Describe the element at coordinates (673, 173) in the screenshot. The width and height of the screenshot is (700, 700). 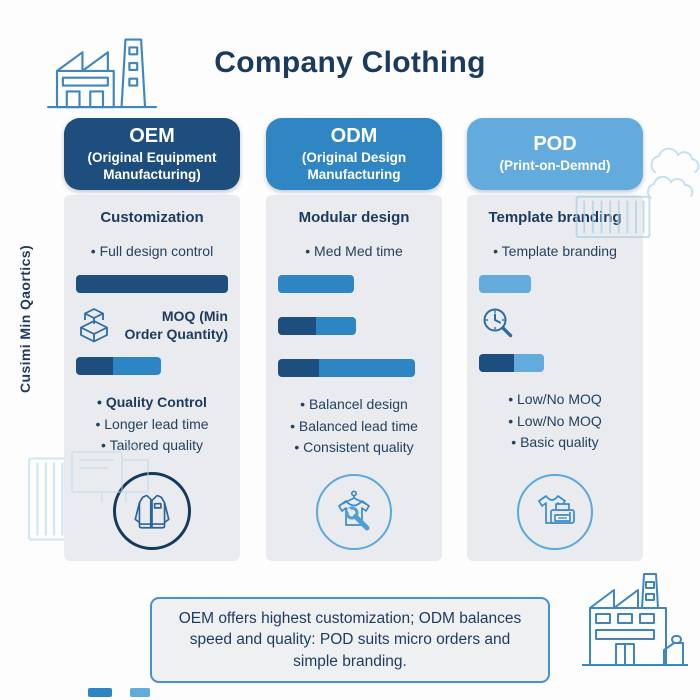
I see `cloud-icon` at that location.